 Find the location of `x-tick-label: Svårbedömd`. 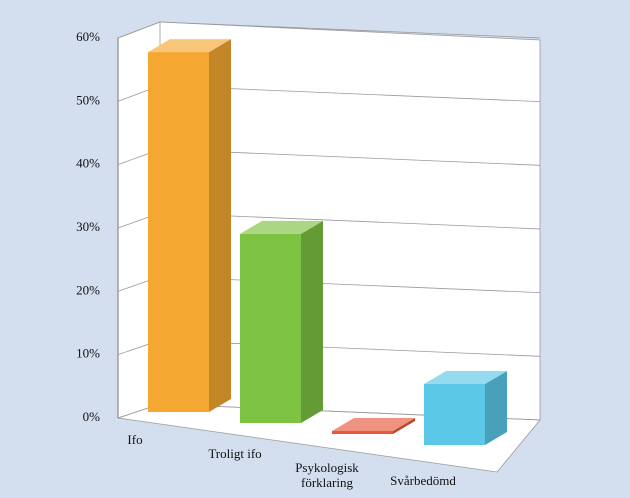

x-tick-label: Svårbedömd is located at coordinates (423, 480).